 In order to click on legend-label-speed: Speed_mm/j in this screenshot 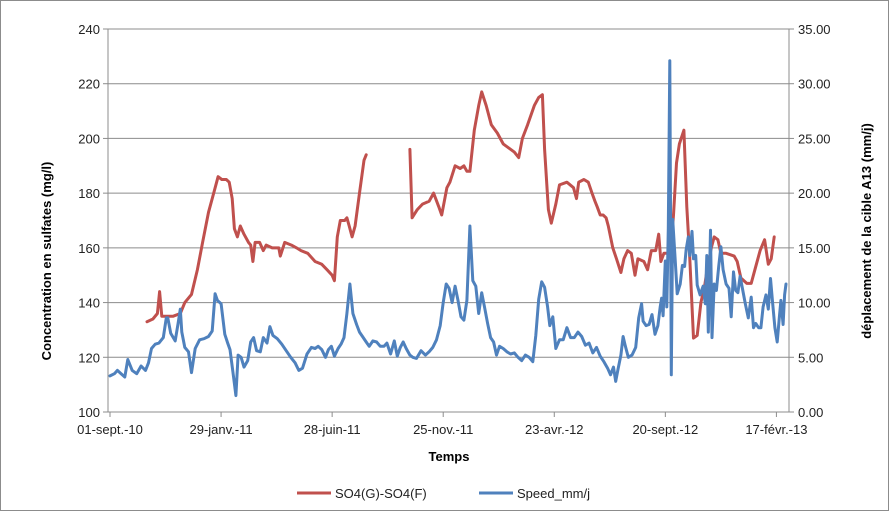, I will do `click(553, 493)`.